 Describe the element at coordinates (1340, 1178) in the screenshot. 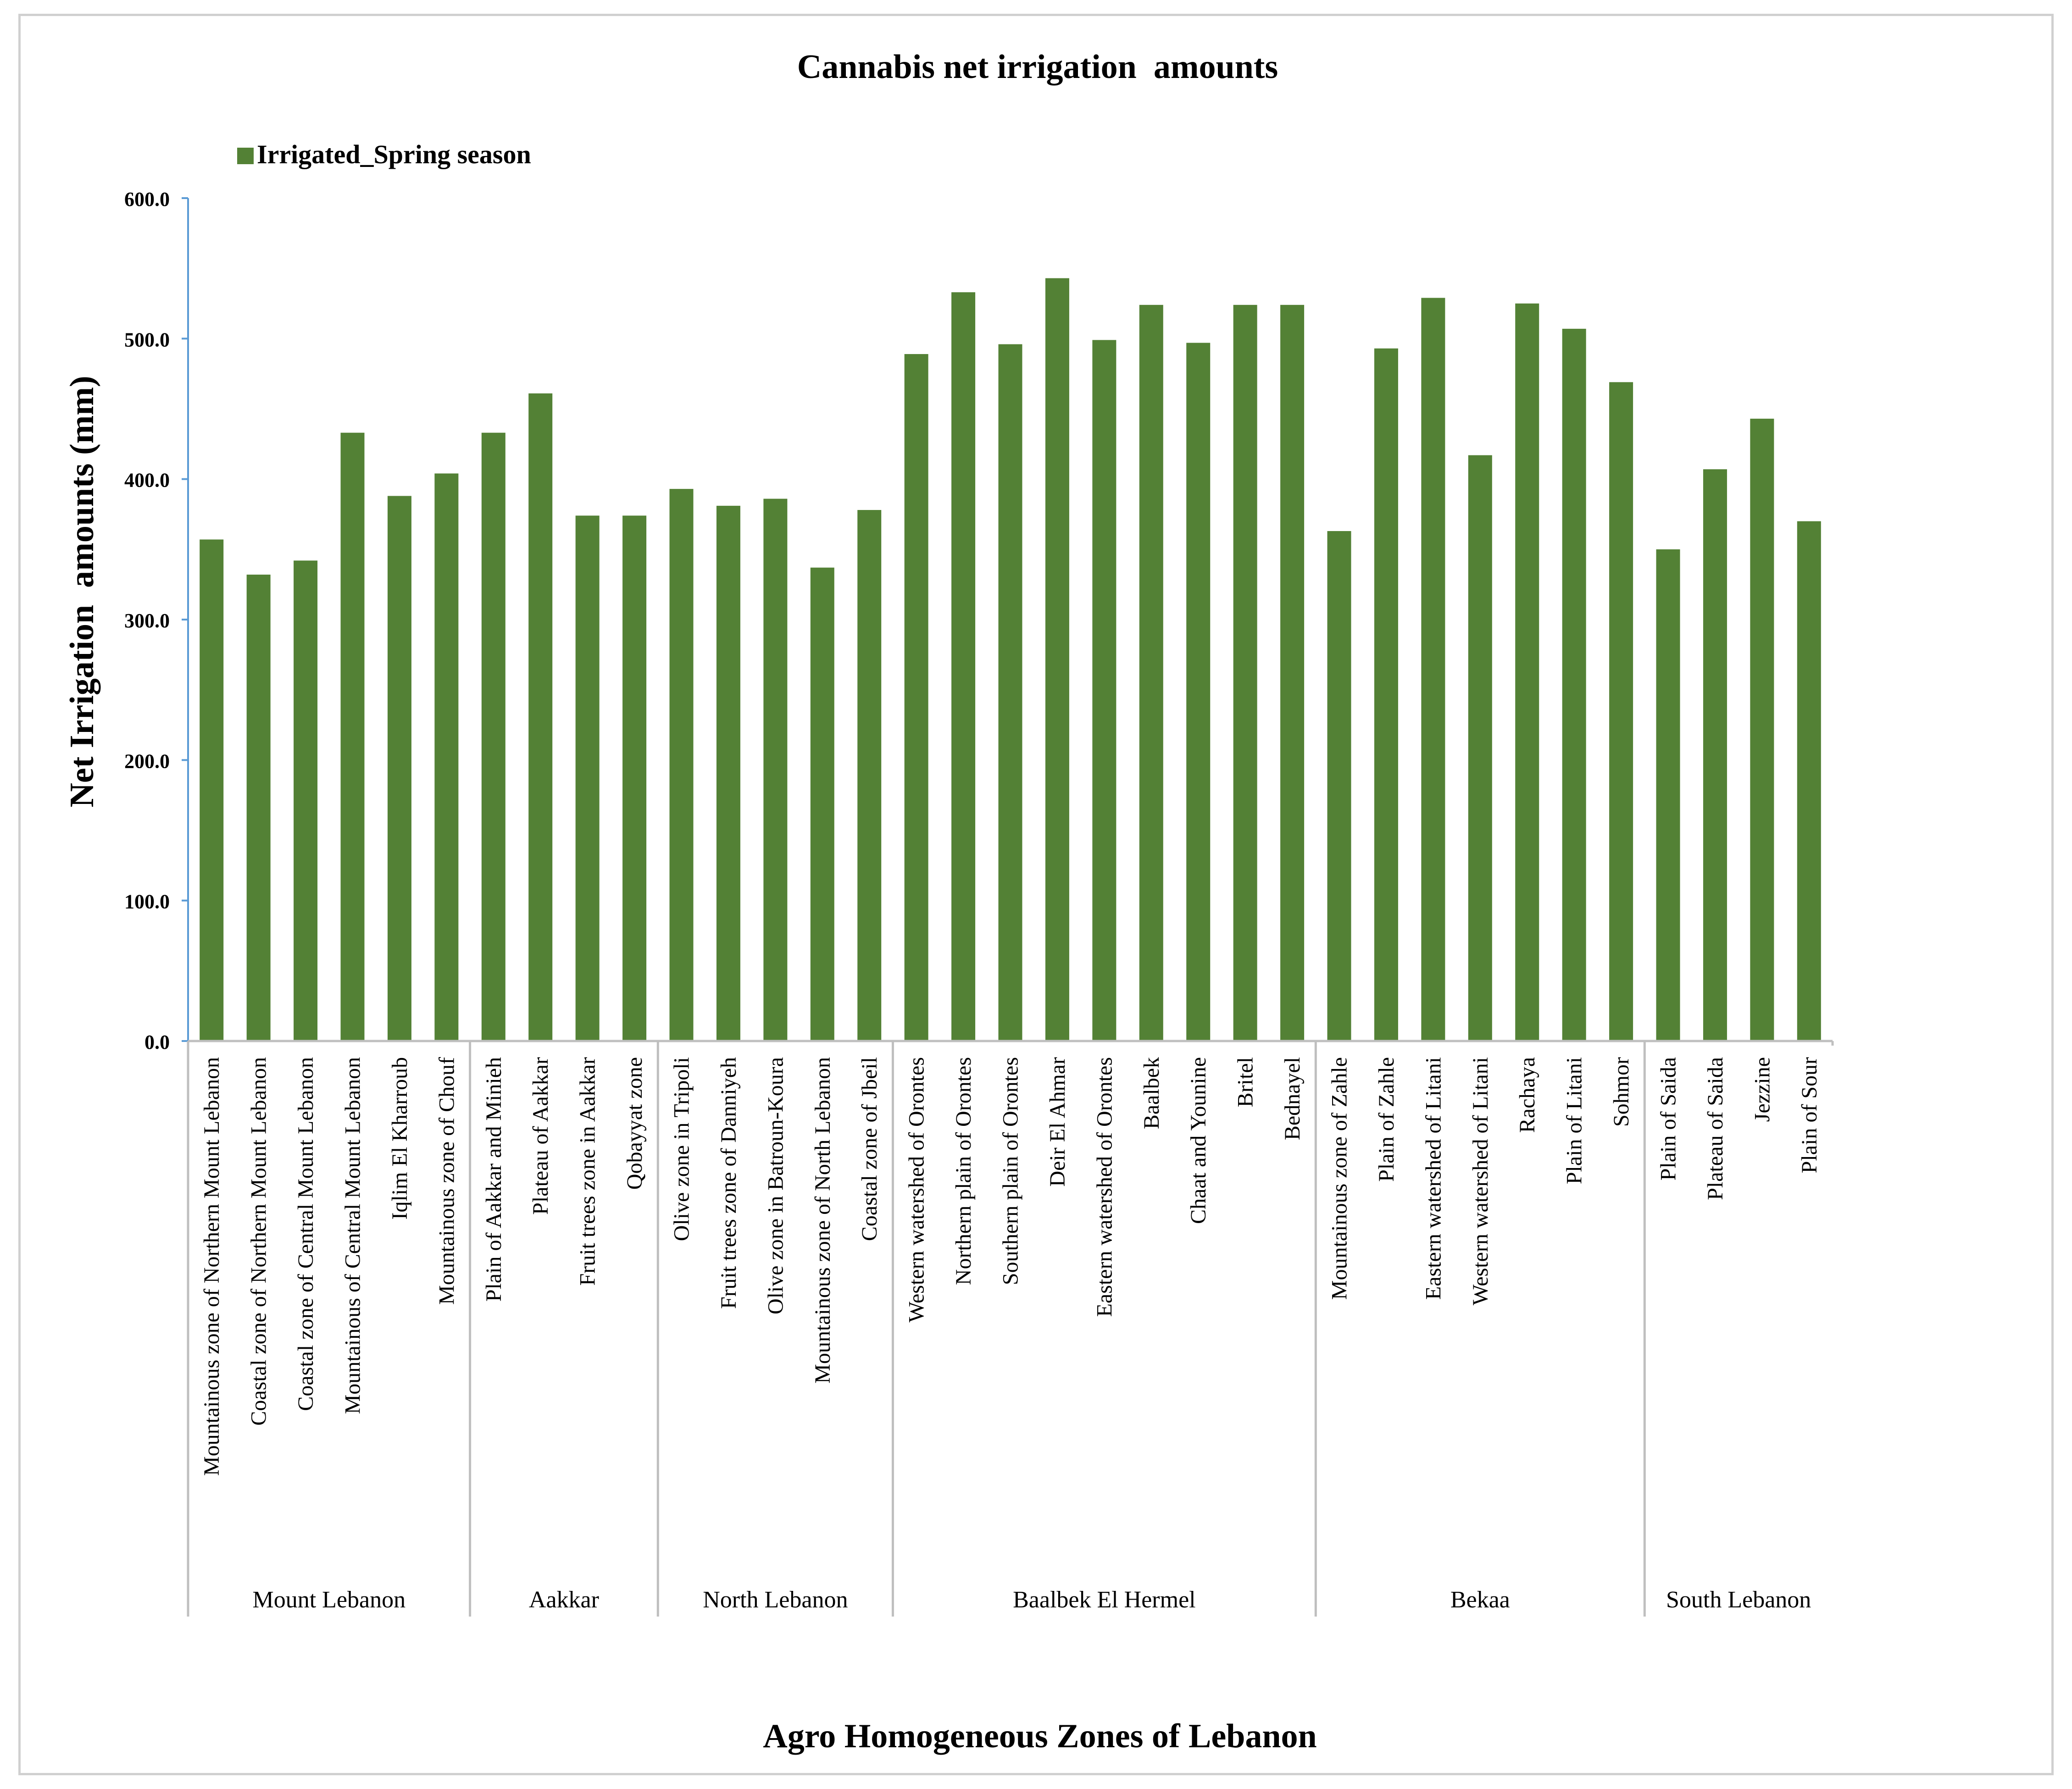

I see `category-label: Mountainous zone of Zahle` at that location.